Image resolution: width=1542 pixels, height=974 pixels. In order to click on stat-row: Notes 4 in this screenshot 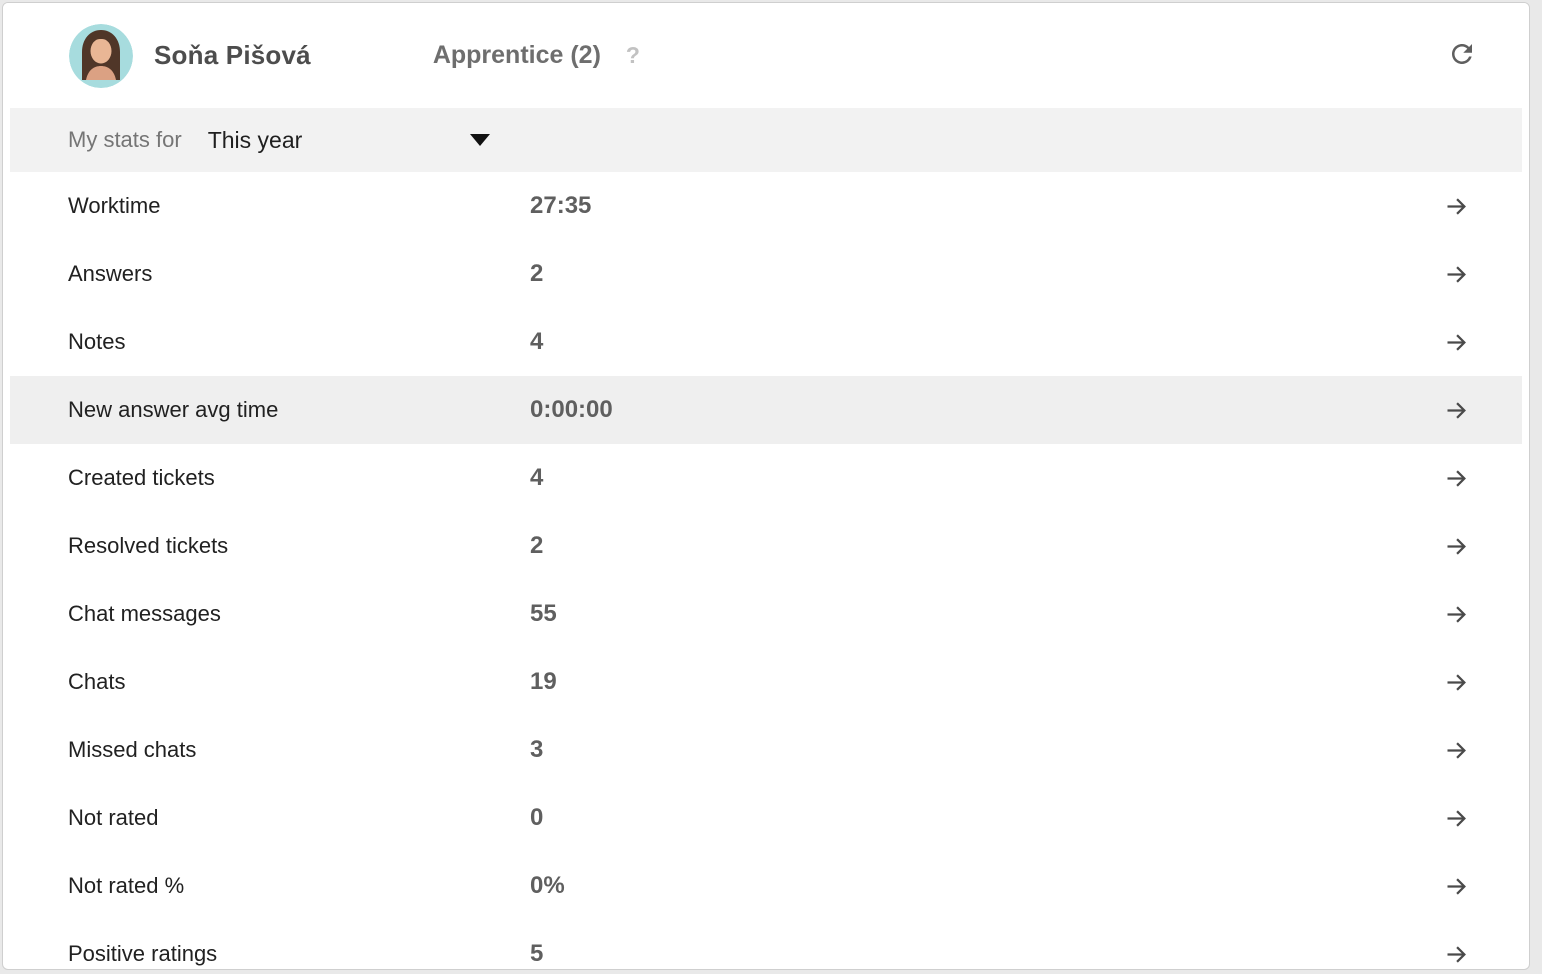, I will do `click(766, 342)`.